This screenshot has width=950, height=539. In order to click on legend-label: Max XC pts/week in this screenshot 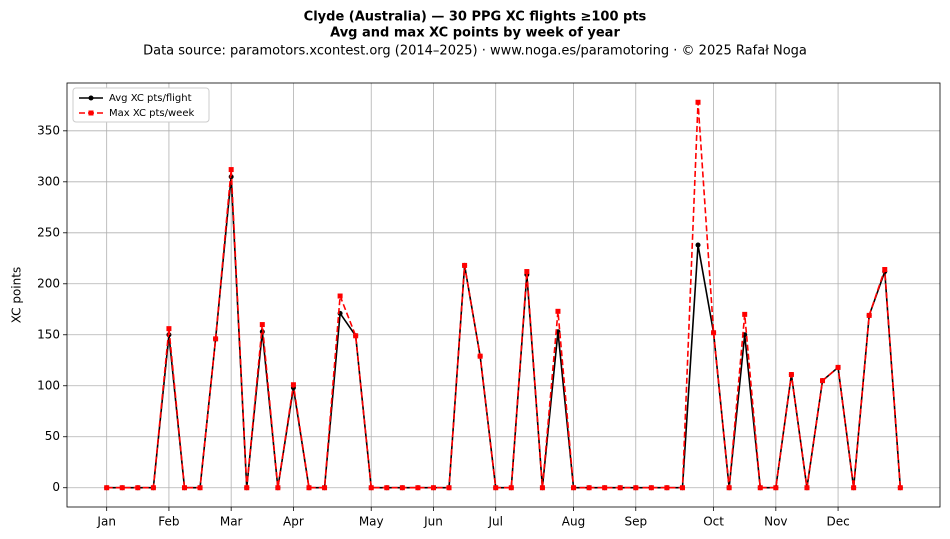, I will do `click(151, 113)`.